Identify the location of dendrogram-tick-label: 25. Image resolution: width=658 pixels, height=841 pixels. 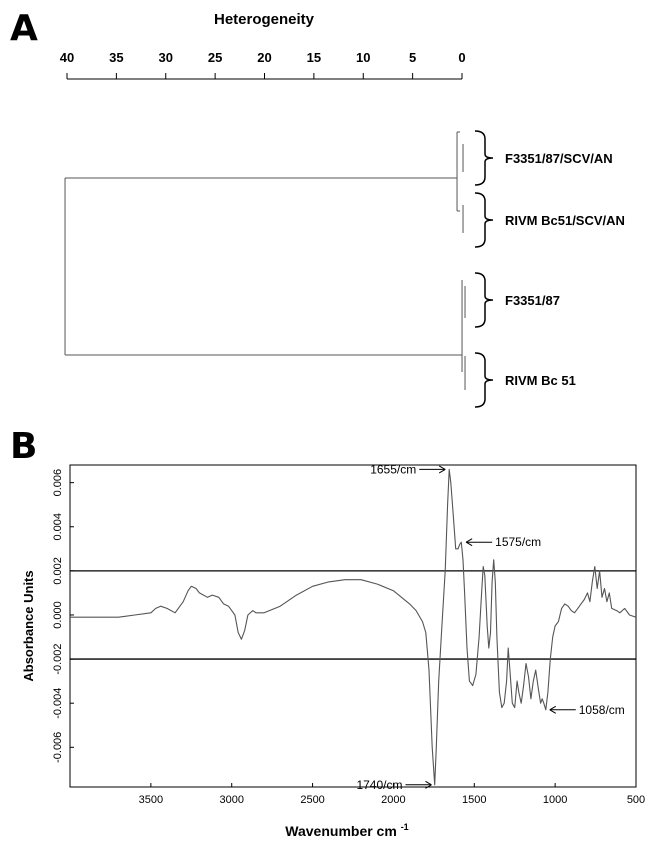
(215, 57).